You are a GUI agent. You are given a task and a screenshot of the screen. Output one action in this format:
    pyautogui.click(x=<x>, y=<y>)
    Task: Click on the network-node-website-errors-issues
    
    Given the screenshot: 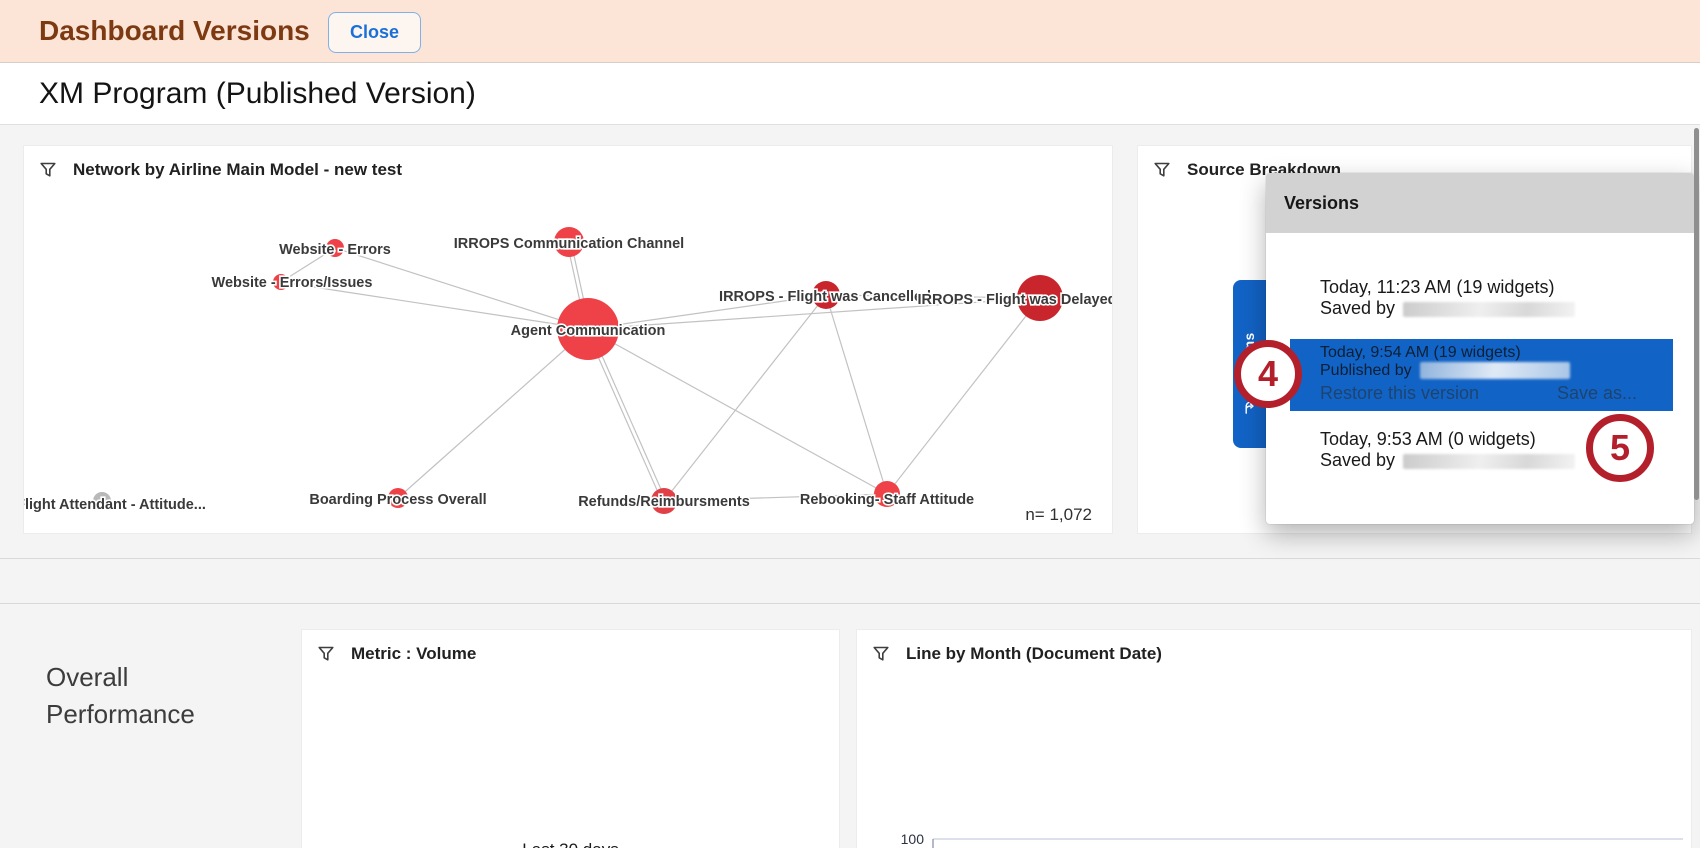 What is the action you would take?
    pyautogui.click(x=281, y=282)
    